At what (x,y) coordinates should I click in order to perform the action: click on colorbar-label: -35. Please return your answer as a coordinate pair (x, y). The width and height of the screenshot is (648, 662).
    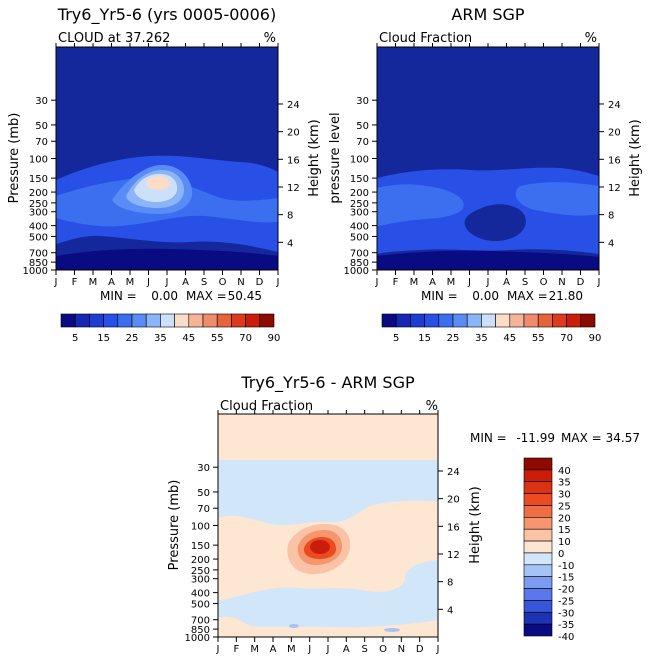
    Looking at the image, I should click on (566, 625).